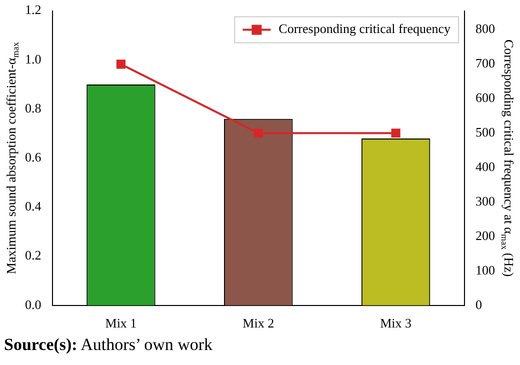 The image size is (520, 365). What do you see at coordinates (508, 158) in the screenshot?
I see `y2-axis-title: Corresponding critical frequency at αmax (Hz)` at bounding box center [508, 158].